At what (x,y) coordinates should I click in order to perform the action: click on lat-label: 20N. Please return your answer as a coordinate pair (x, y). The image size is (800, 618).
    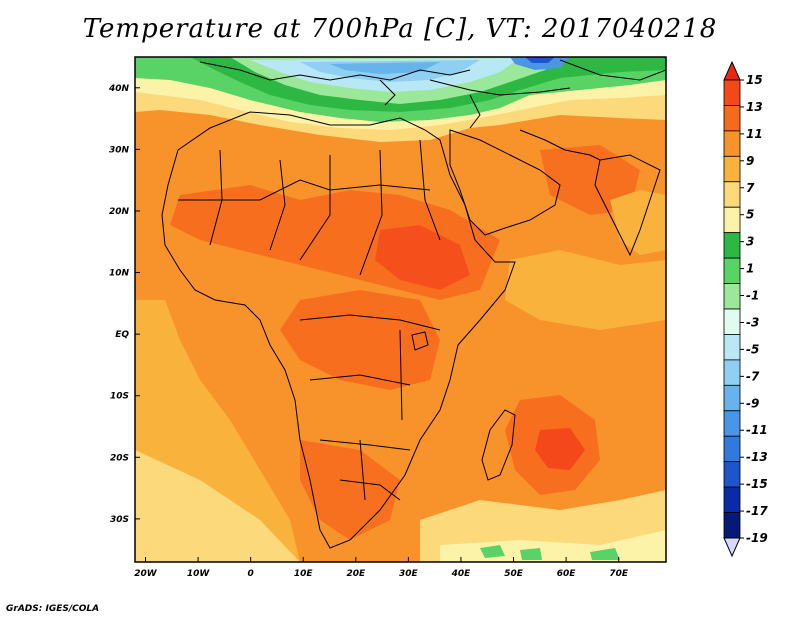
    Looking at the image, I should click on (119, 212).